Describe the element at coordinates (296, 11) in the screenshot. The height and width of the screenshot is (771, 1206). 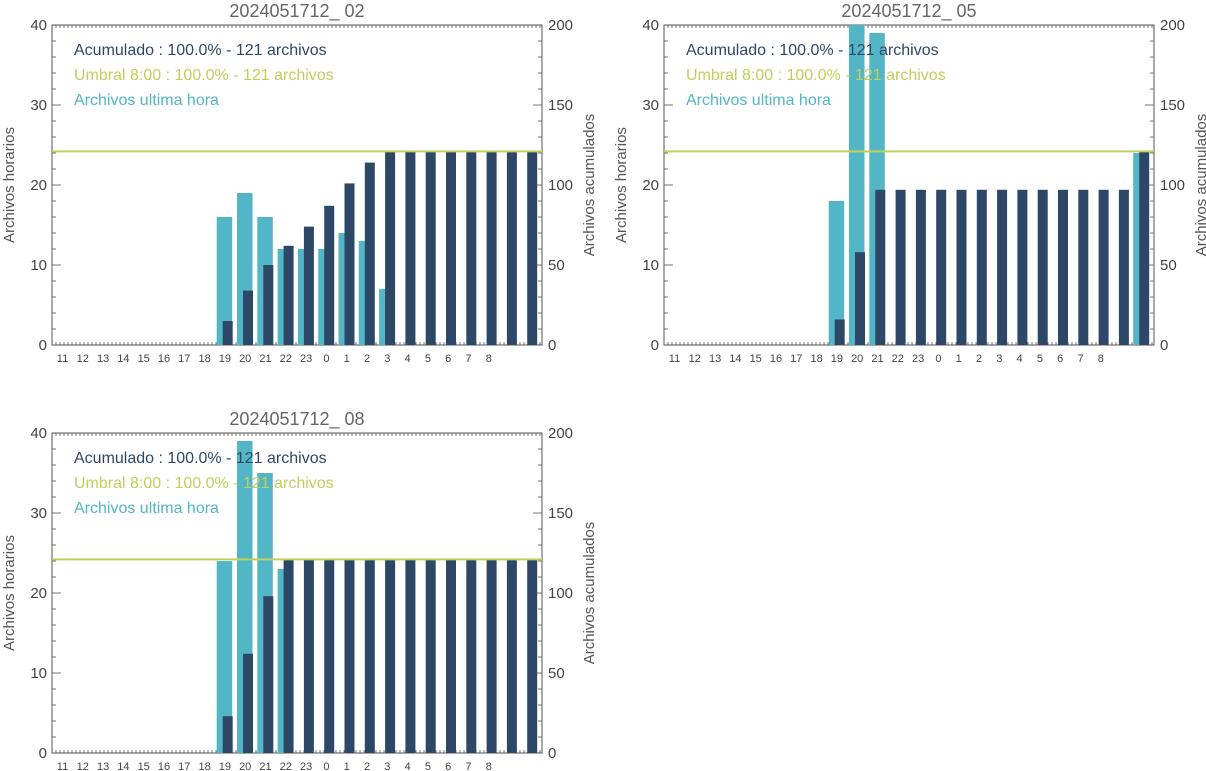
I see `chart-title: 2024051712_ 02` at that location.